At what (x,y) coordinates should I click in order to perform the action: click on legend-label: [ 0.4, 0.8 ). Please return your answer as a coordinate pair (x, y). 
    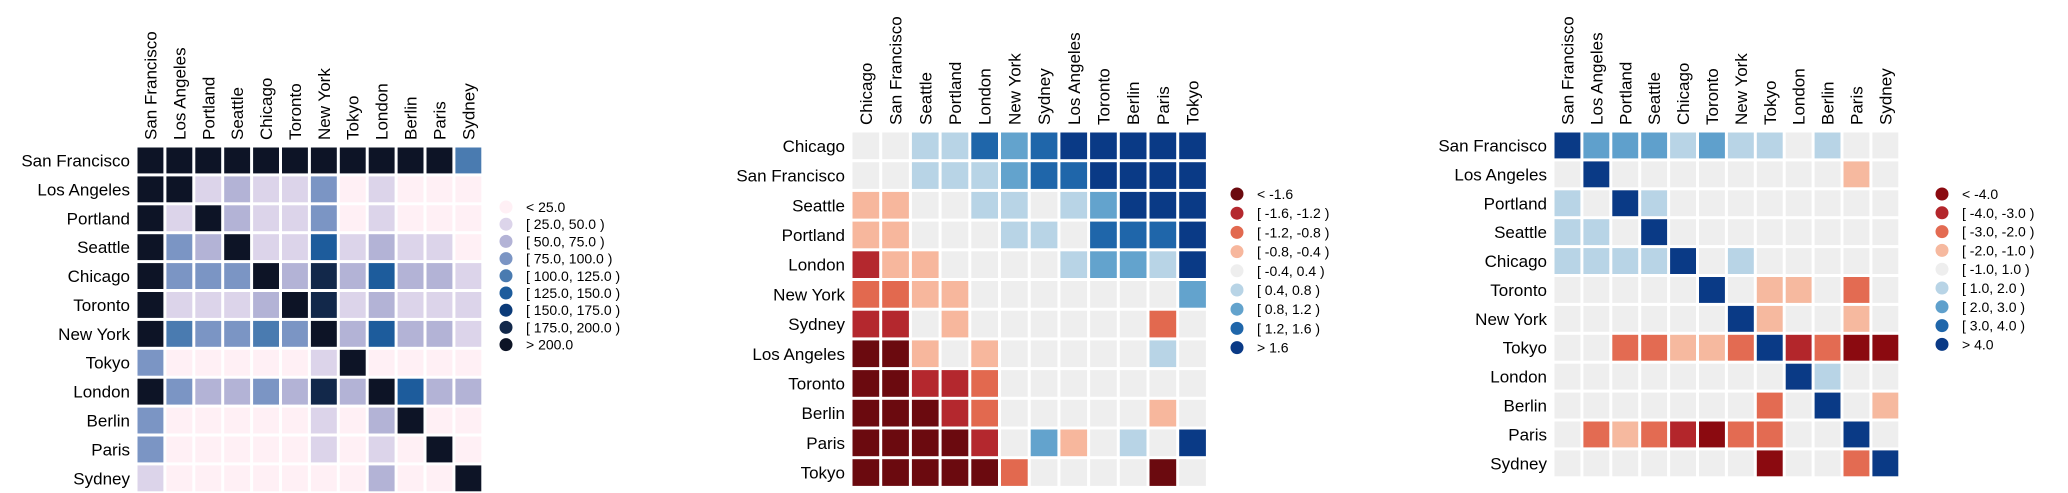
    Looking at the image, I should click on (1288, 290).